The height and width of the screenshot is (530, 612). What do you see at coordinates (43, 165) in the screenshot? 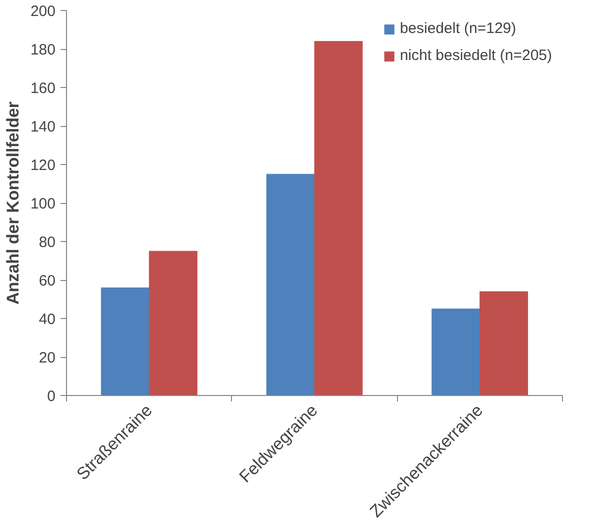
I see `y-tick-label: 120` at bounding box center [43, 165].